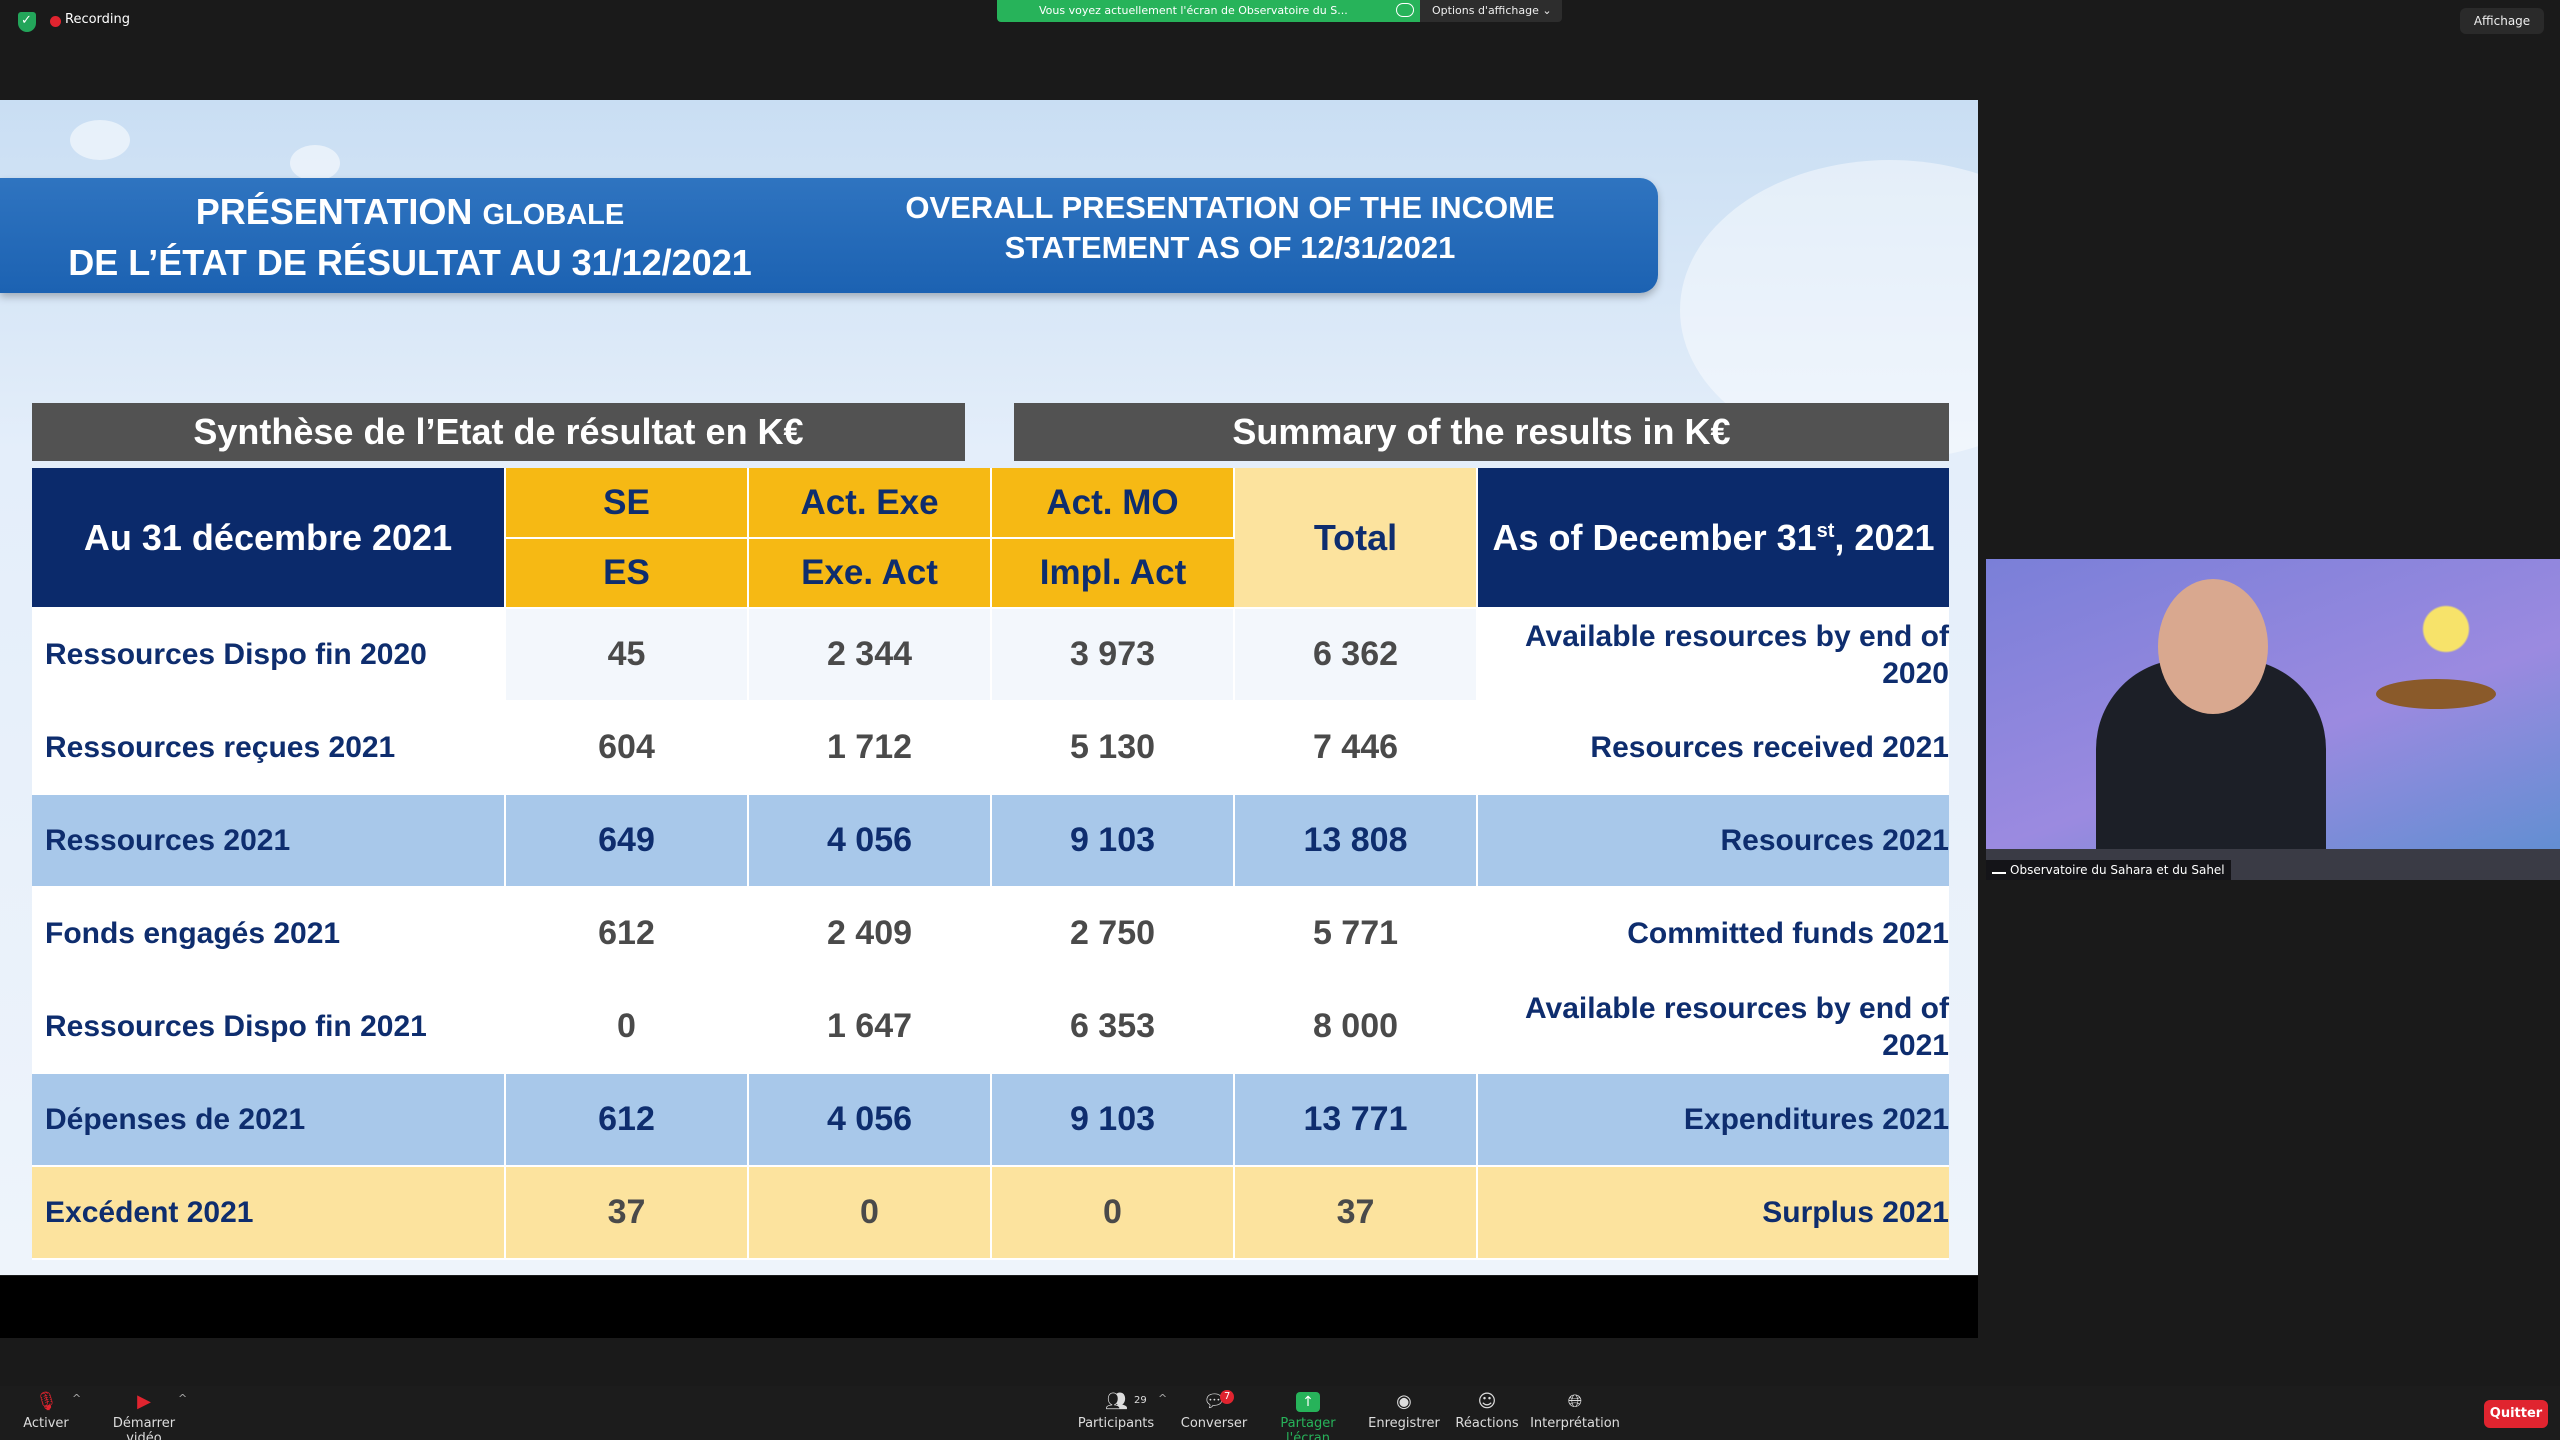 This screenshot has height=1440, width=2560. Describe the element at coordinates (870, 748) in the screenshot. I see `cell-exe: 1 712` at that location.